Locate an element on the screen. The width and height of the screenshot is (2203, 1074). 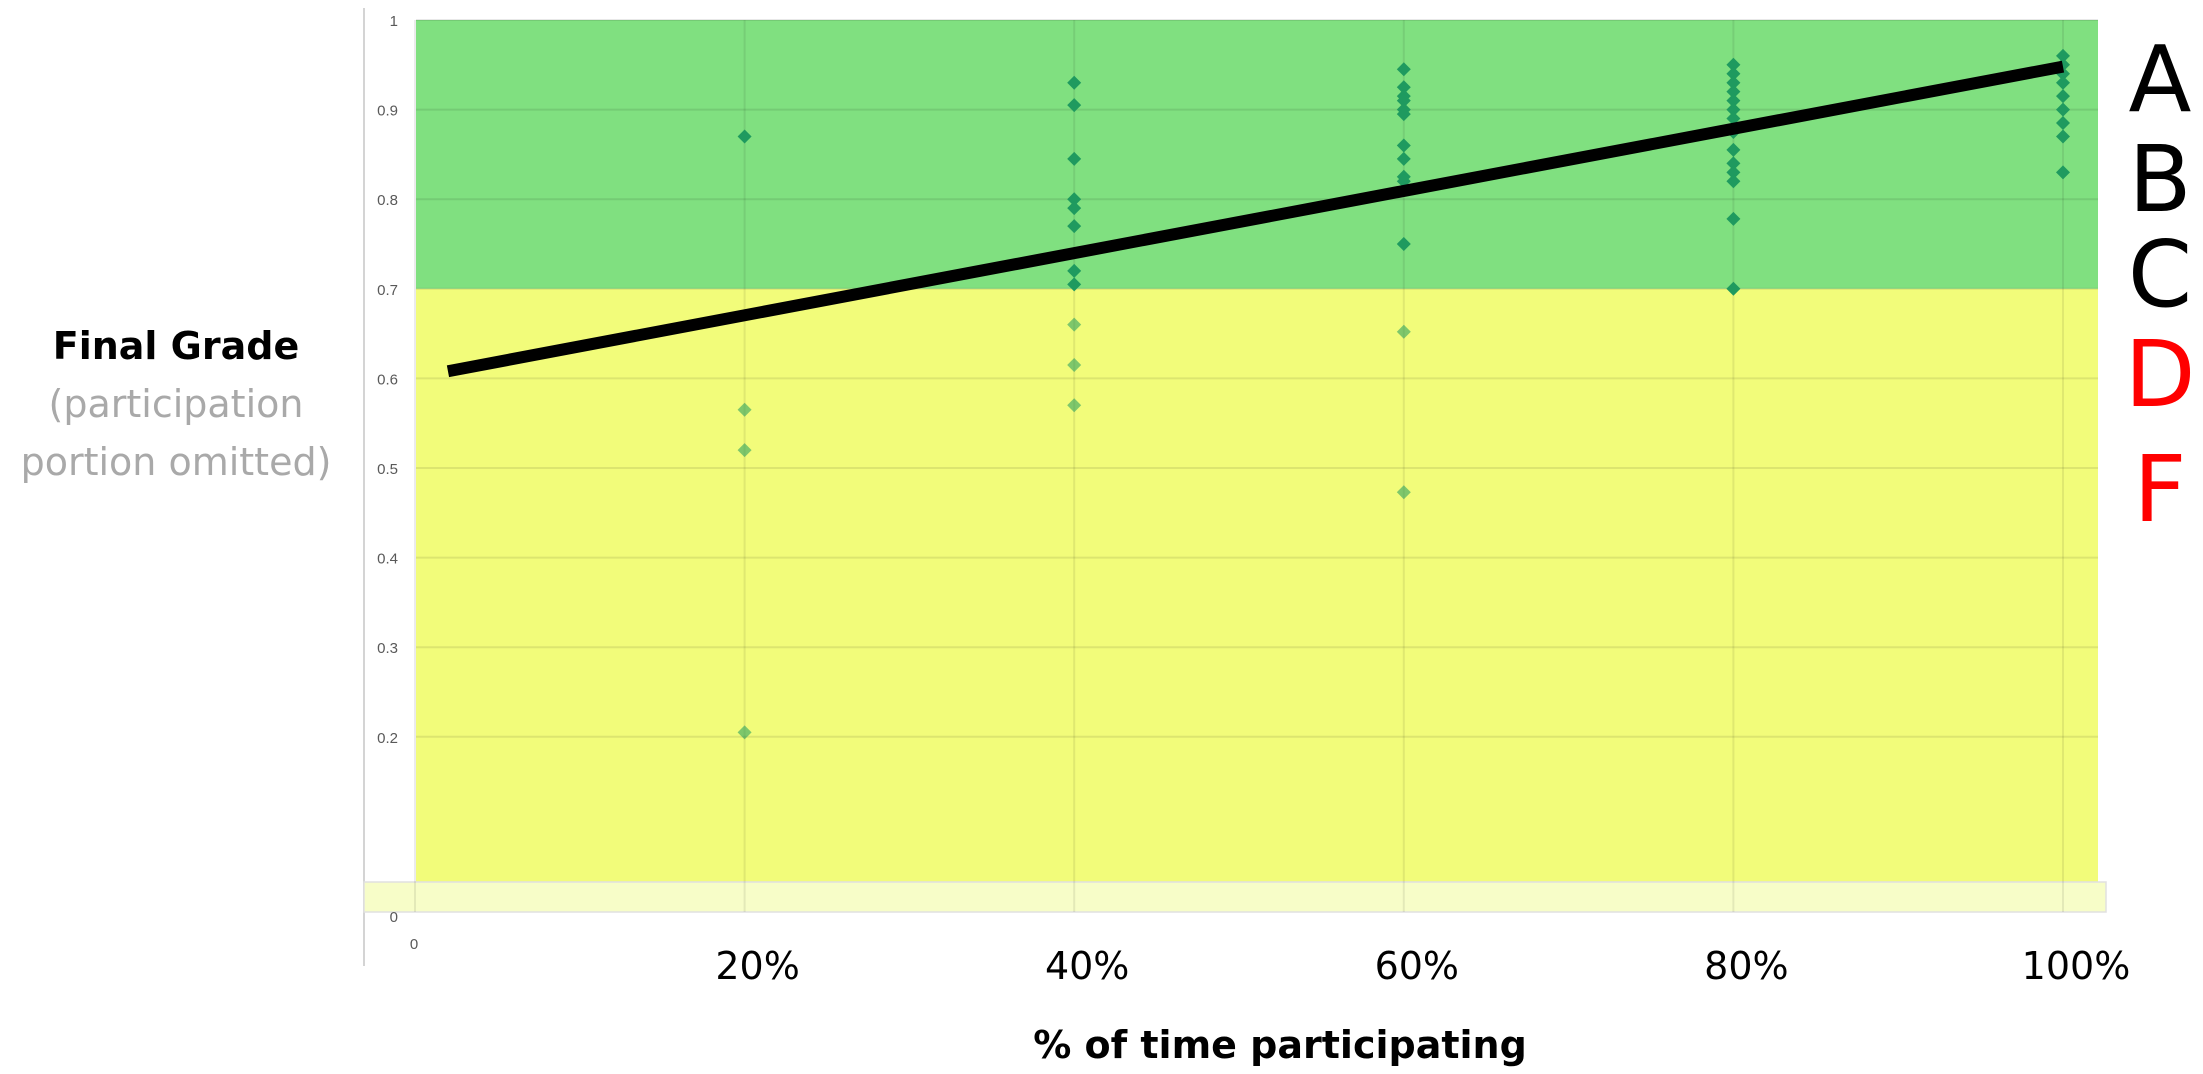
y-tick-label: 0.6 is located at coordinates (387, 379).